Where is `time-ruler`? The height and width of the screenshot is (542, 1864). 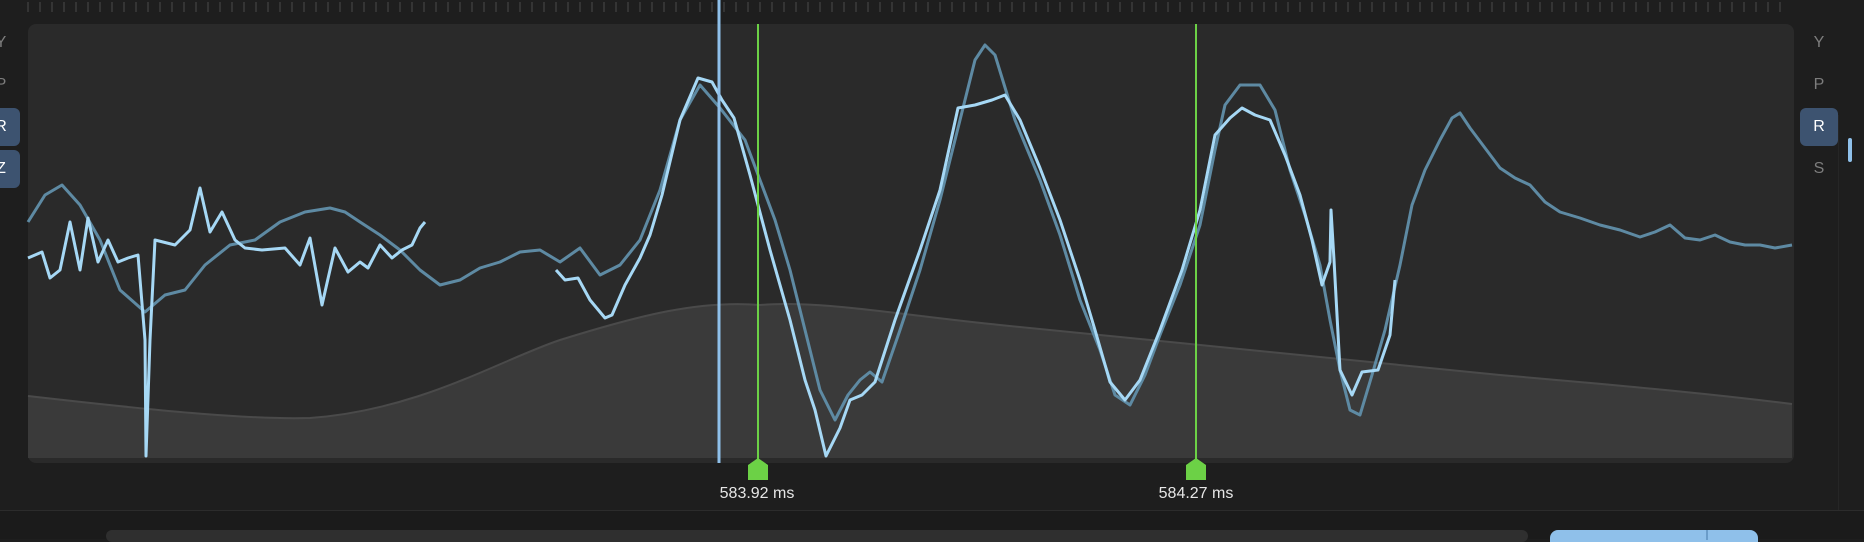
time-ruler is located at coordinates (932, 10).